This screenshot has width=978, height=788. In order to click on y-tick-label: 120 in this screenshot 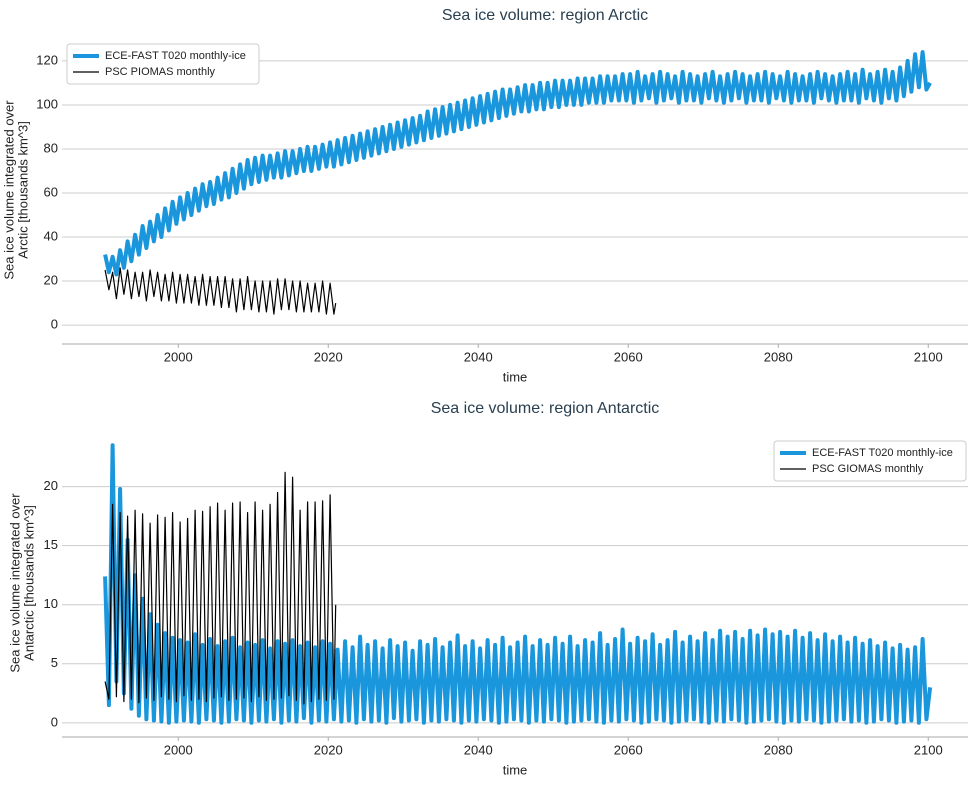, I will do `click(47, 59)`.